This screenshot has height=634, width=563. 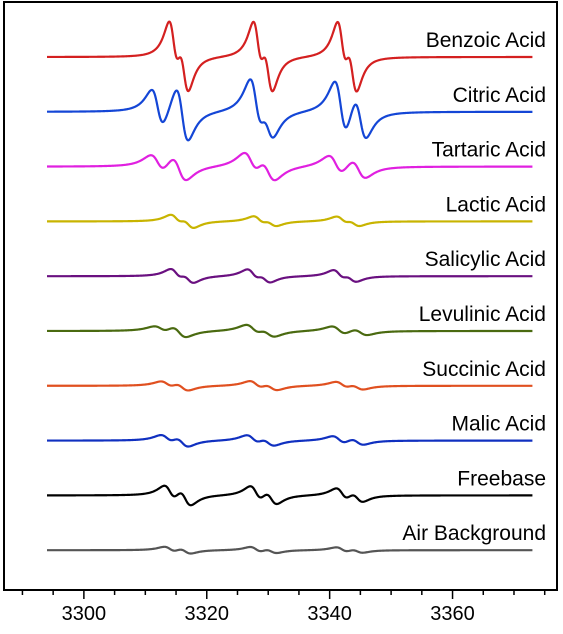 What do you see at coordinates (207, 614) in the screenshot?
I see `x-tick-label: 3320` at bounding box center [207, 614].